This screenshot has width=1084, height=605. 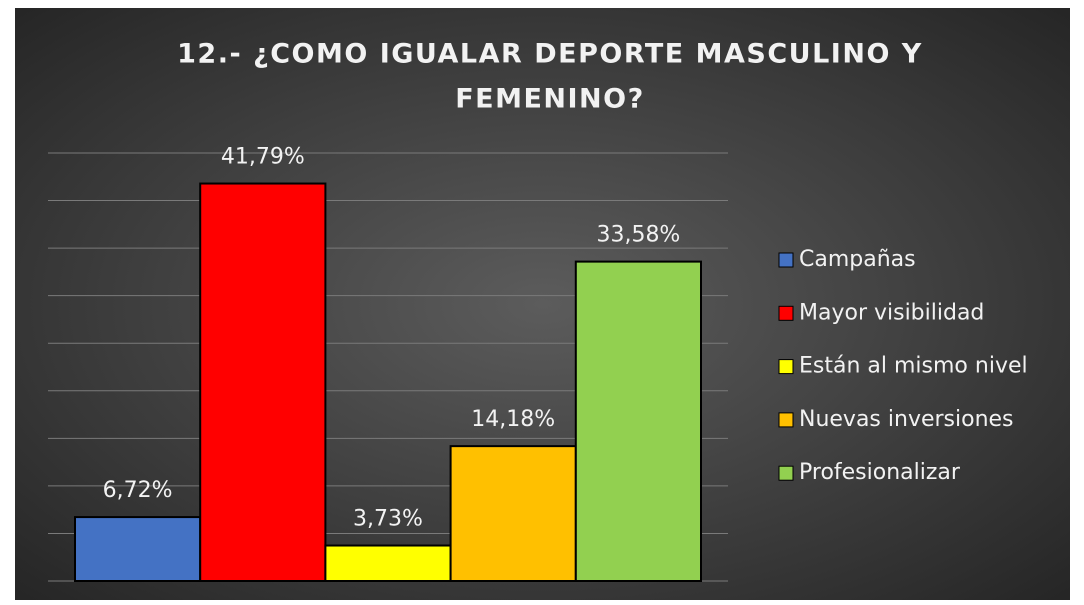 What do you see at coordinates (388, 519) in the screenshot?
I see `data-label: 3,73%` at bounding box center [388, 519].